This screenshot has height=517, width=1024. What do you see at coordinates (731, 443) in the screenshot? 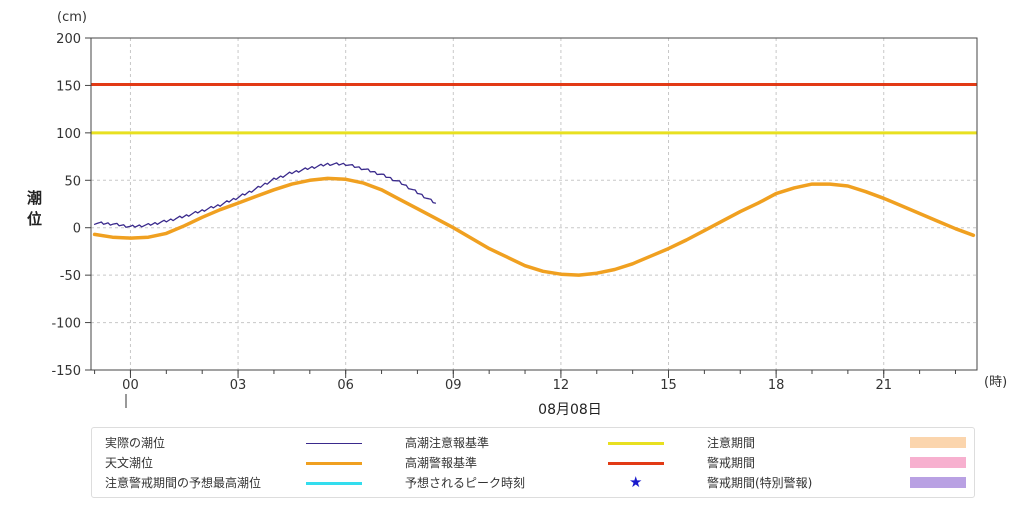
I see `legend-label-advisory-period: 注意期間` at bounding box center [731, 443].